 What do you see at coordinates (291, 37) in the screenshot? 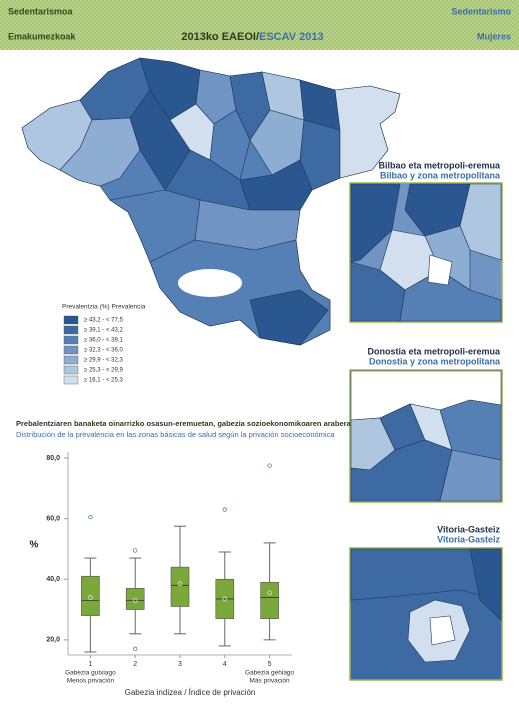
I see `header-title-blue: ESCAV 2013` at bounding box center [291, 37].